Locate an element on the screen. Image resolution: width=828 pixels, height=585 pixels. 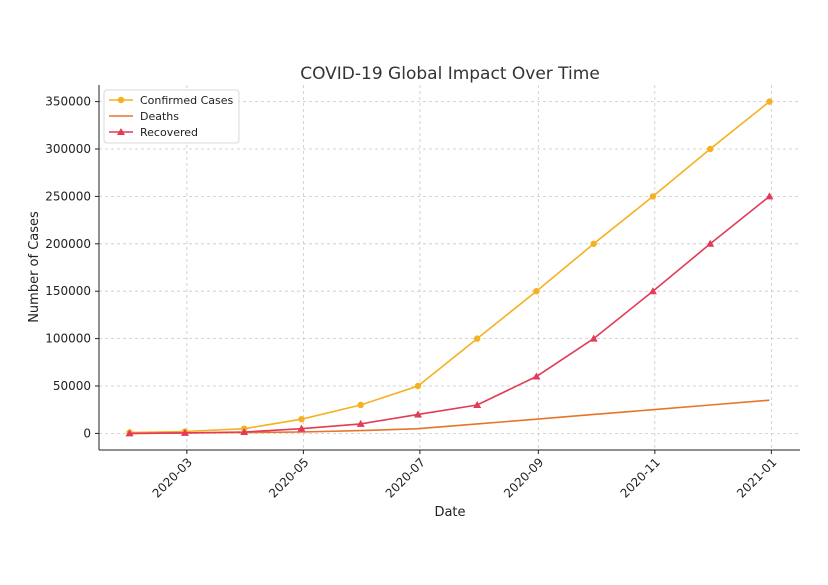
x-tick-label: 2020-07 is located at coordinates (405, 477).